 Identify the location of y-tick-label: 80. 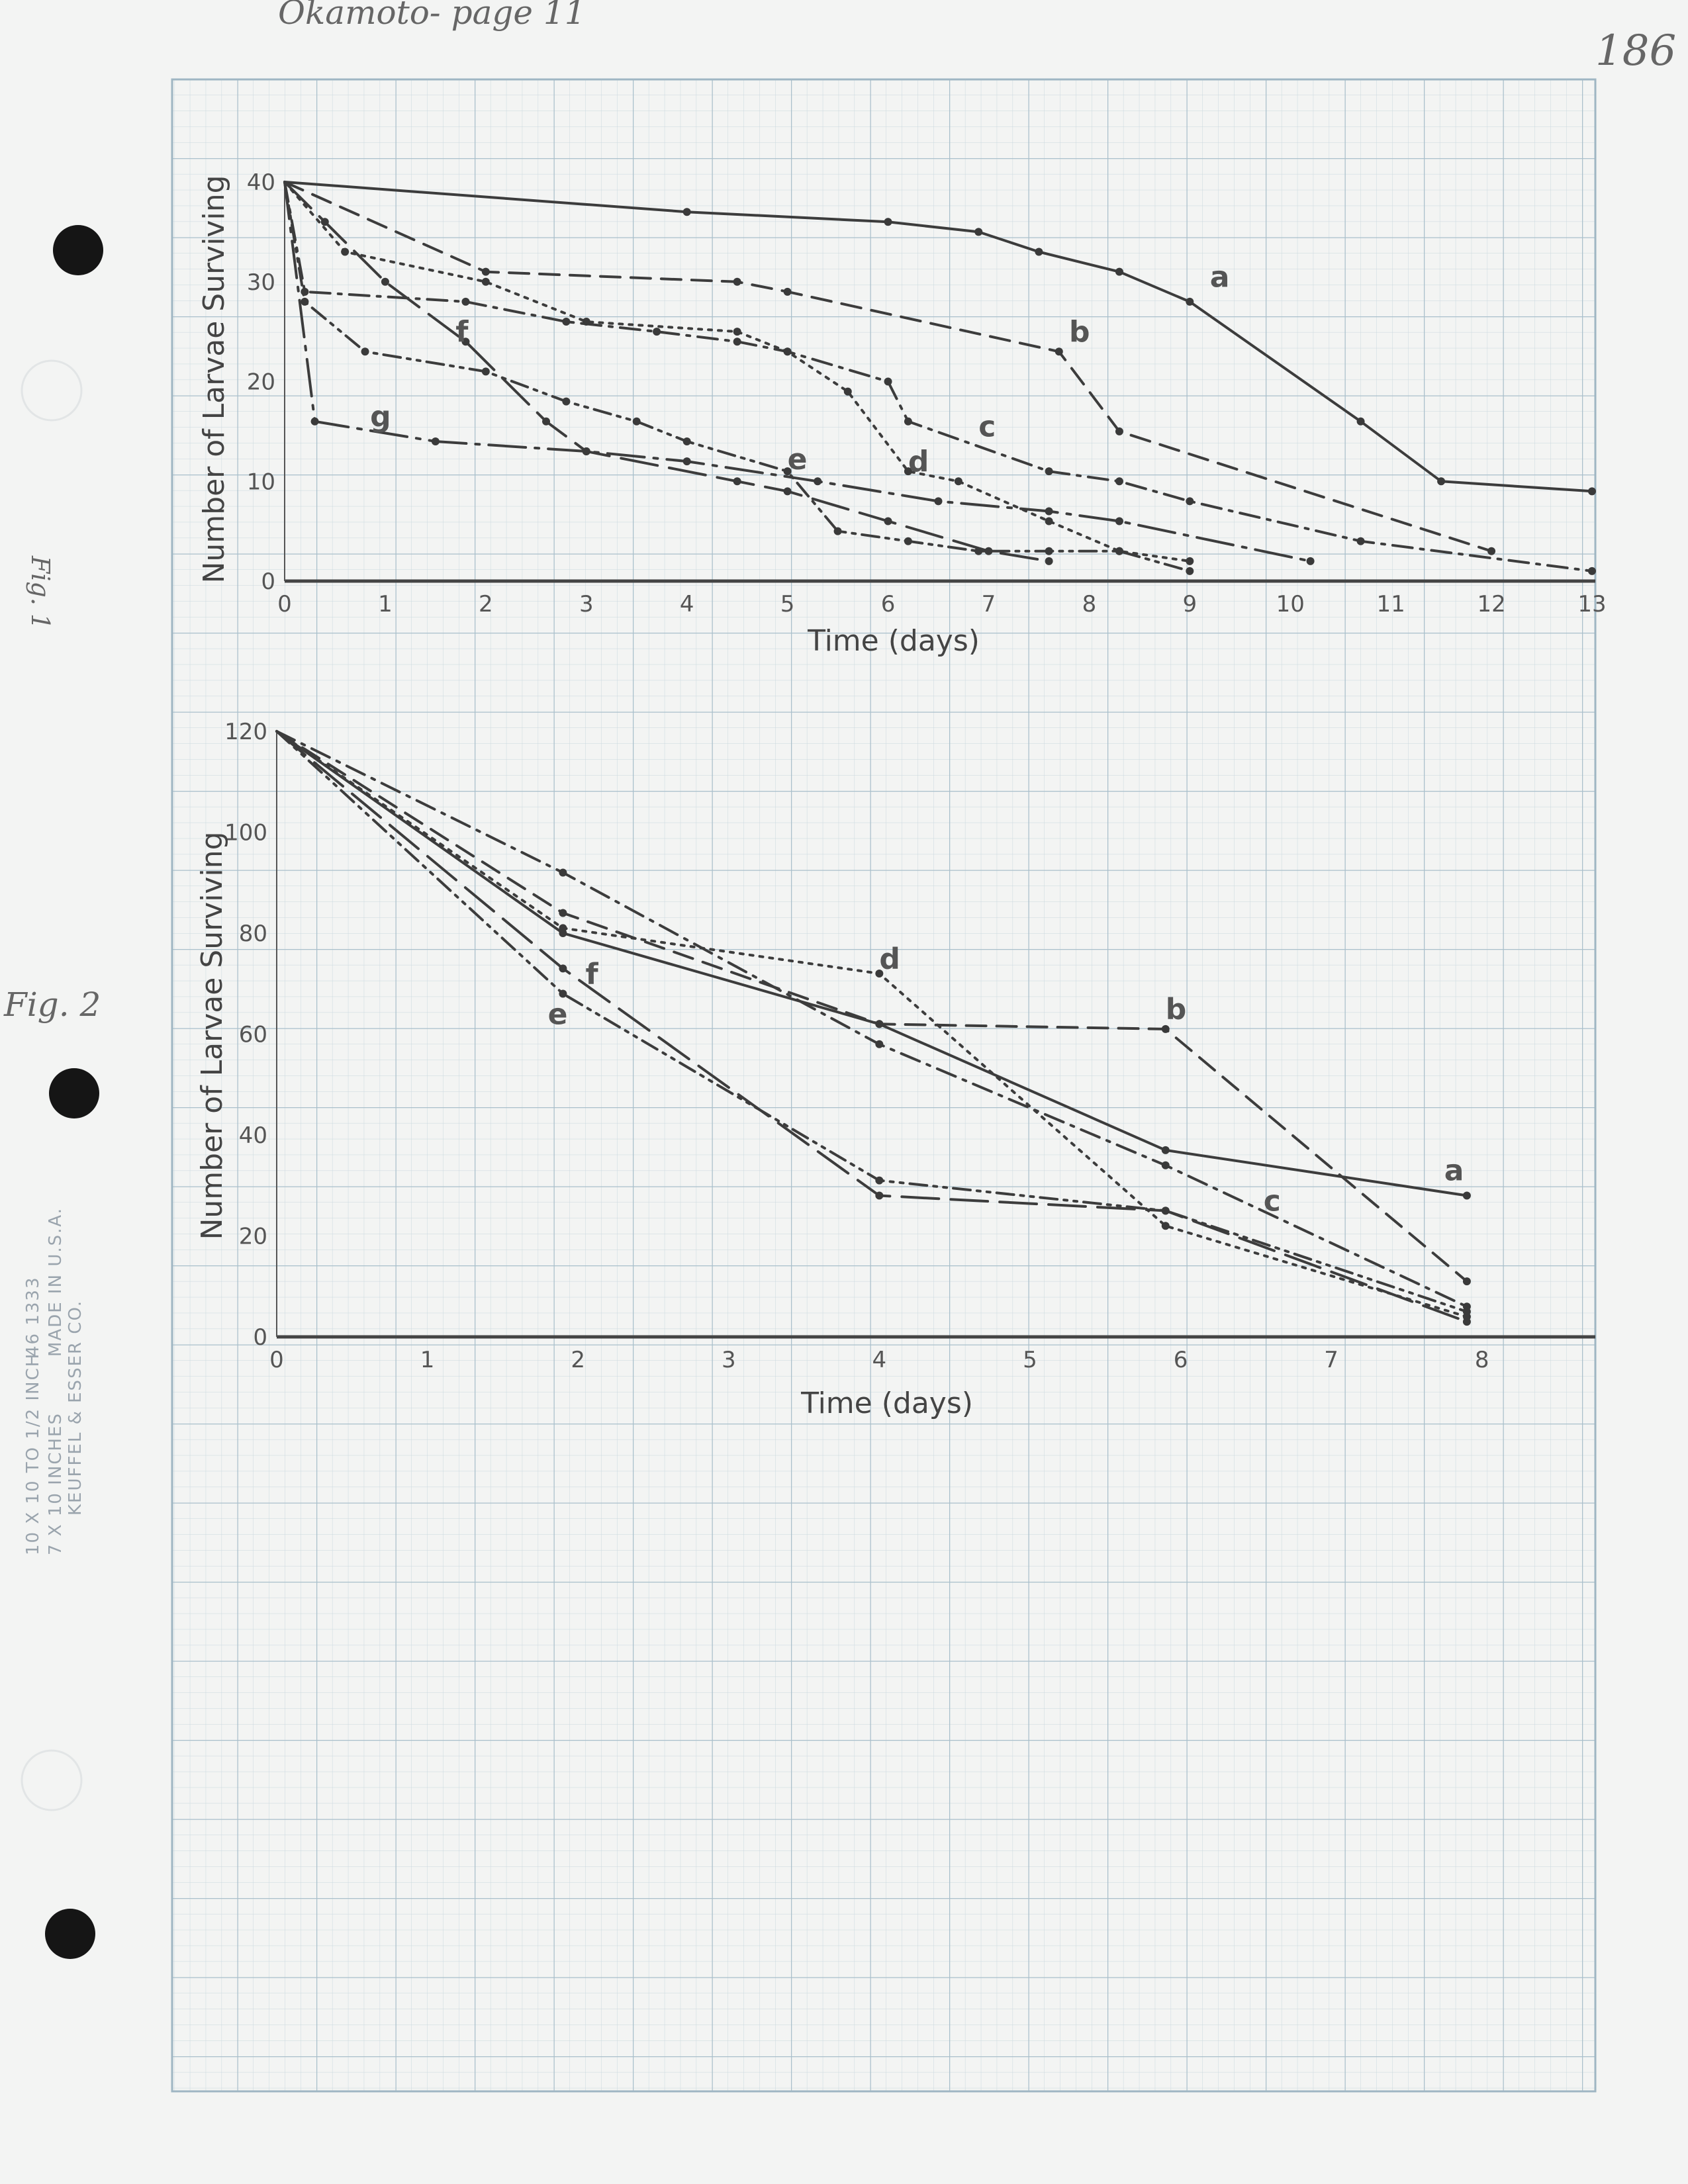
(253, 934).